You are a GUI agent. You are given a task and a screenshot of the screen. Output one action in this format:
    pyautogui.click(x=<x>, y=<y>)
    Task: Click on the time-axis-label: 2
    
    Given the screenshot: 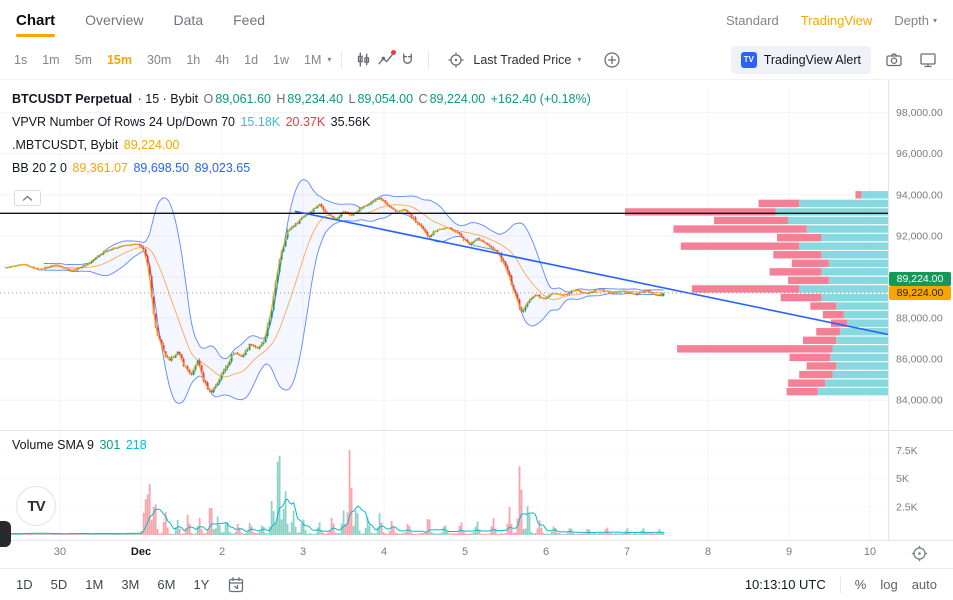 What is the action you would take?
    pyautogui.click(x=222, y=552)
    